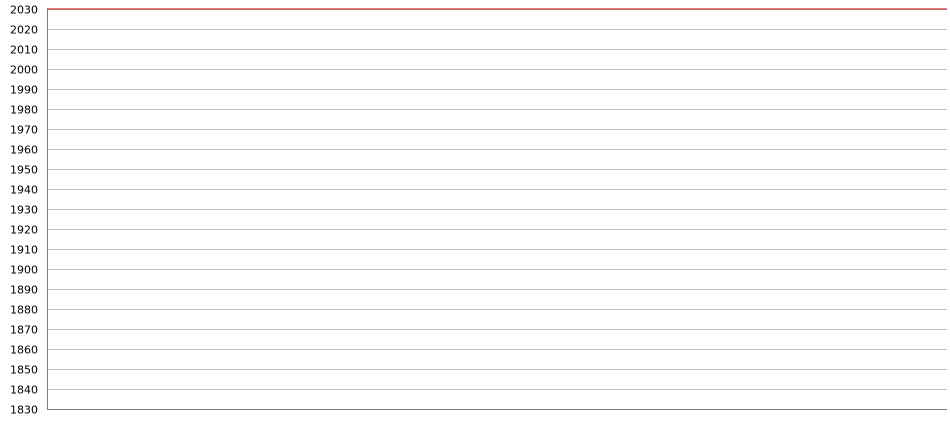 The height and width of the screenshot is (440, 950). What do you see at coordinates (24, 130) in the screenshot?
I see `y-tick-label-1970: 1970` at bounding box center [24, 130].